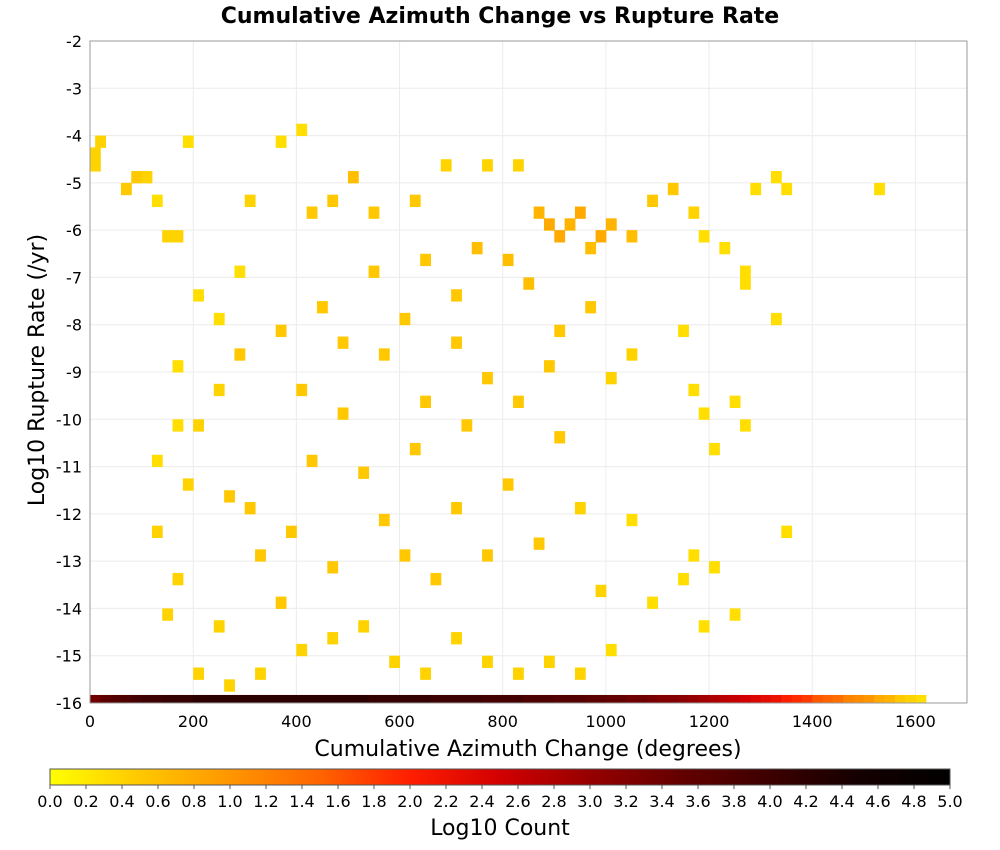  I want to click on x-tick-label: 200, so click(193, 721).